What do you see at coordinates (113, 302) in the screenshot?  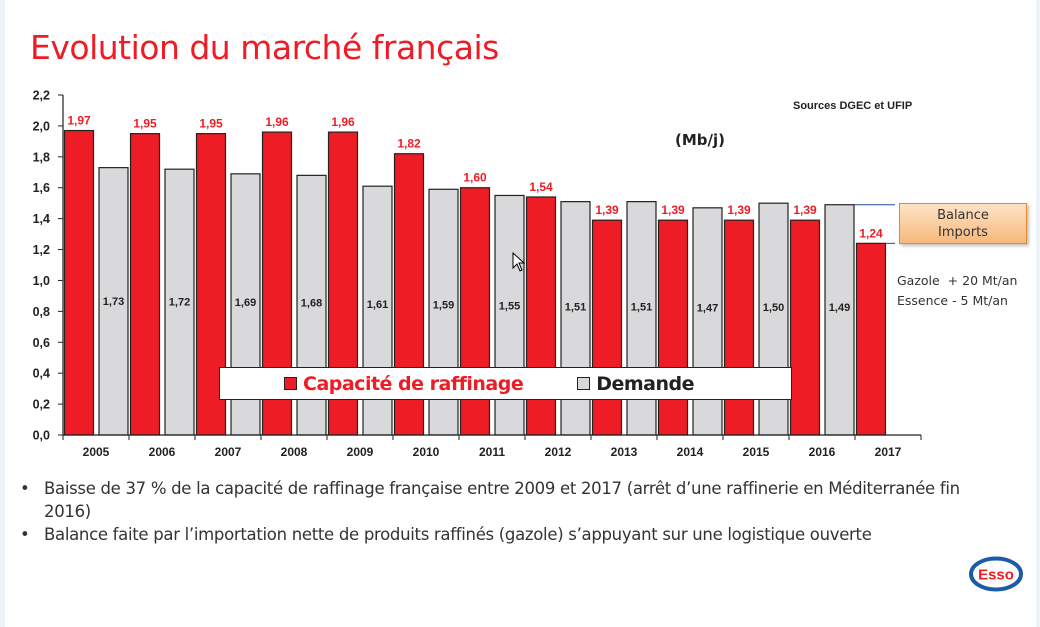 I see `data-label-demand-2005: 1,73` at bounding box center [113, 302].